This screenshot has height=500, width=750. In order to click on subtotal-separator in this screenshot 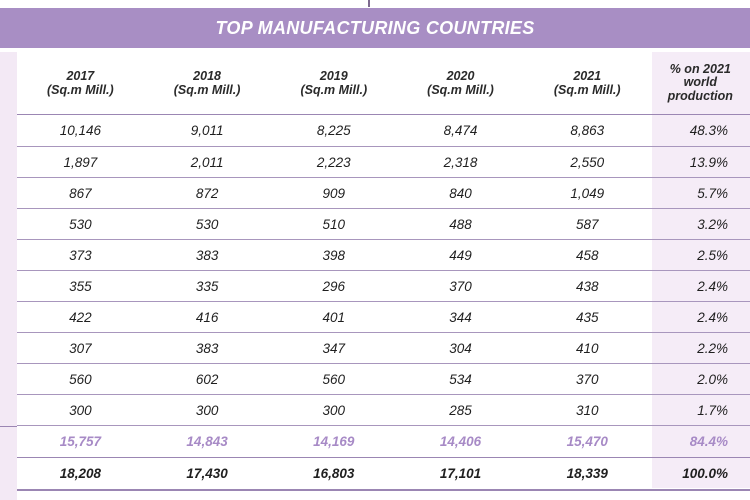, I will do `click(8, 426)`.